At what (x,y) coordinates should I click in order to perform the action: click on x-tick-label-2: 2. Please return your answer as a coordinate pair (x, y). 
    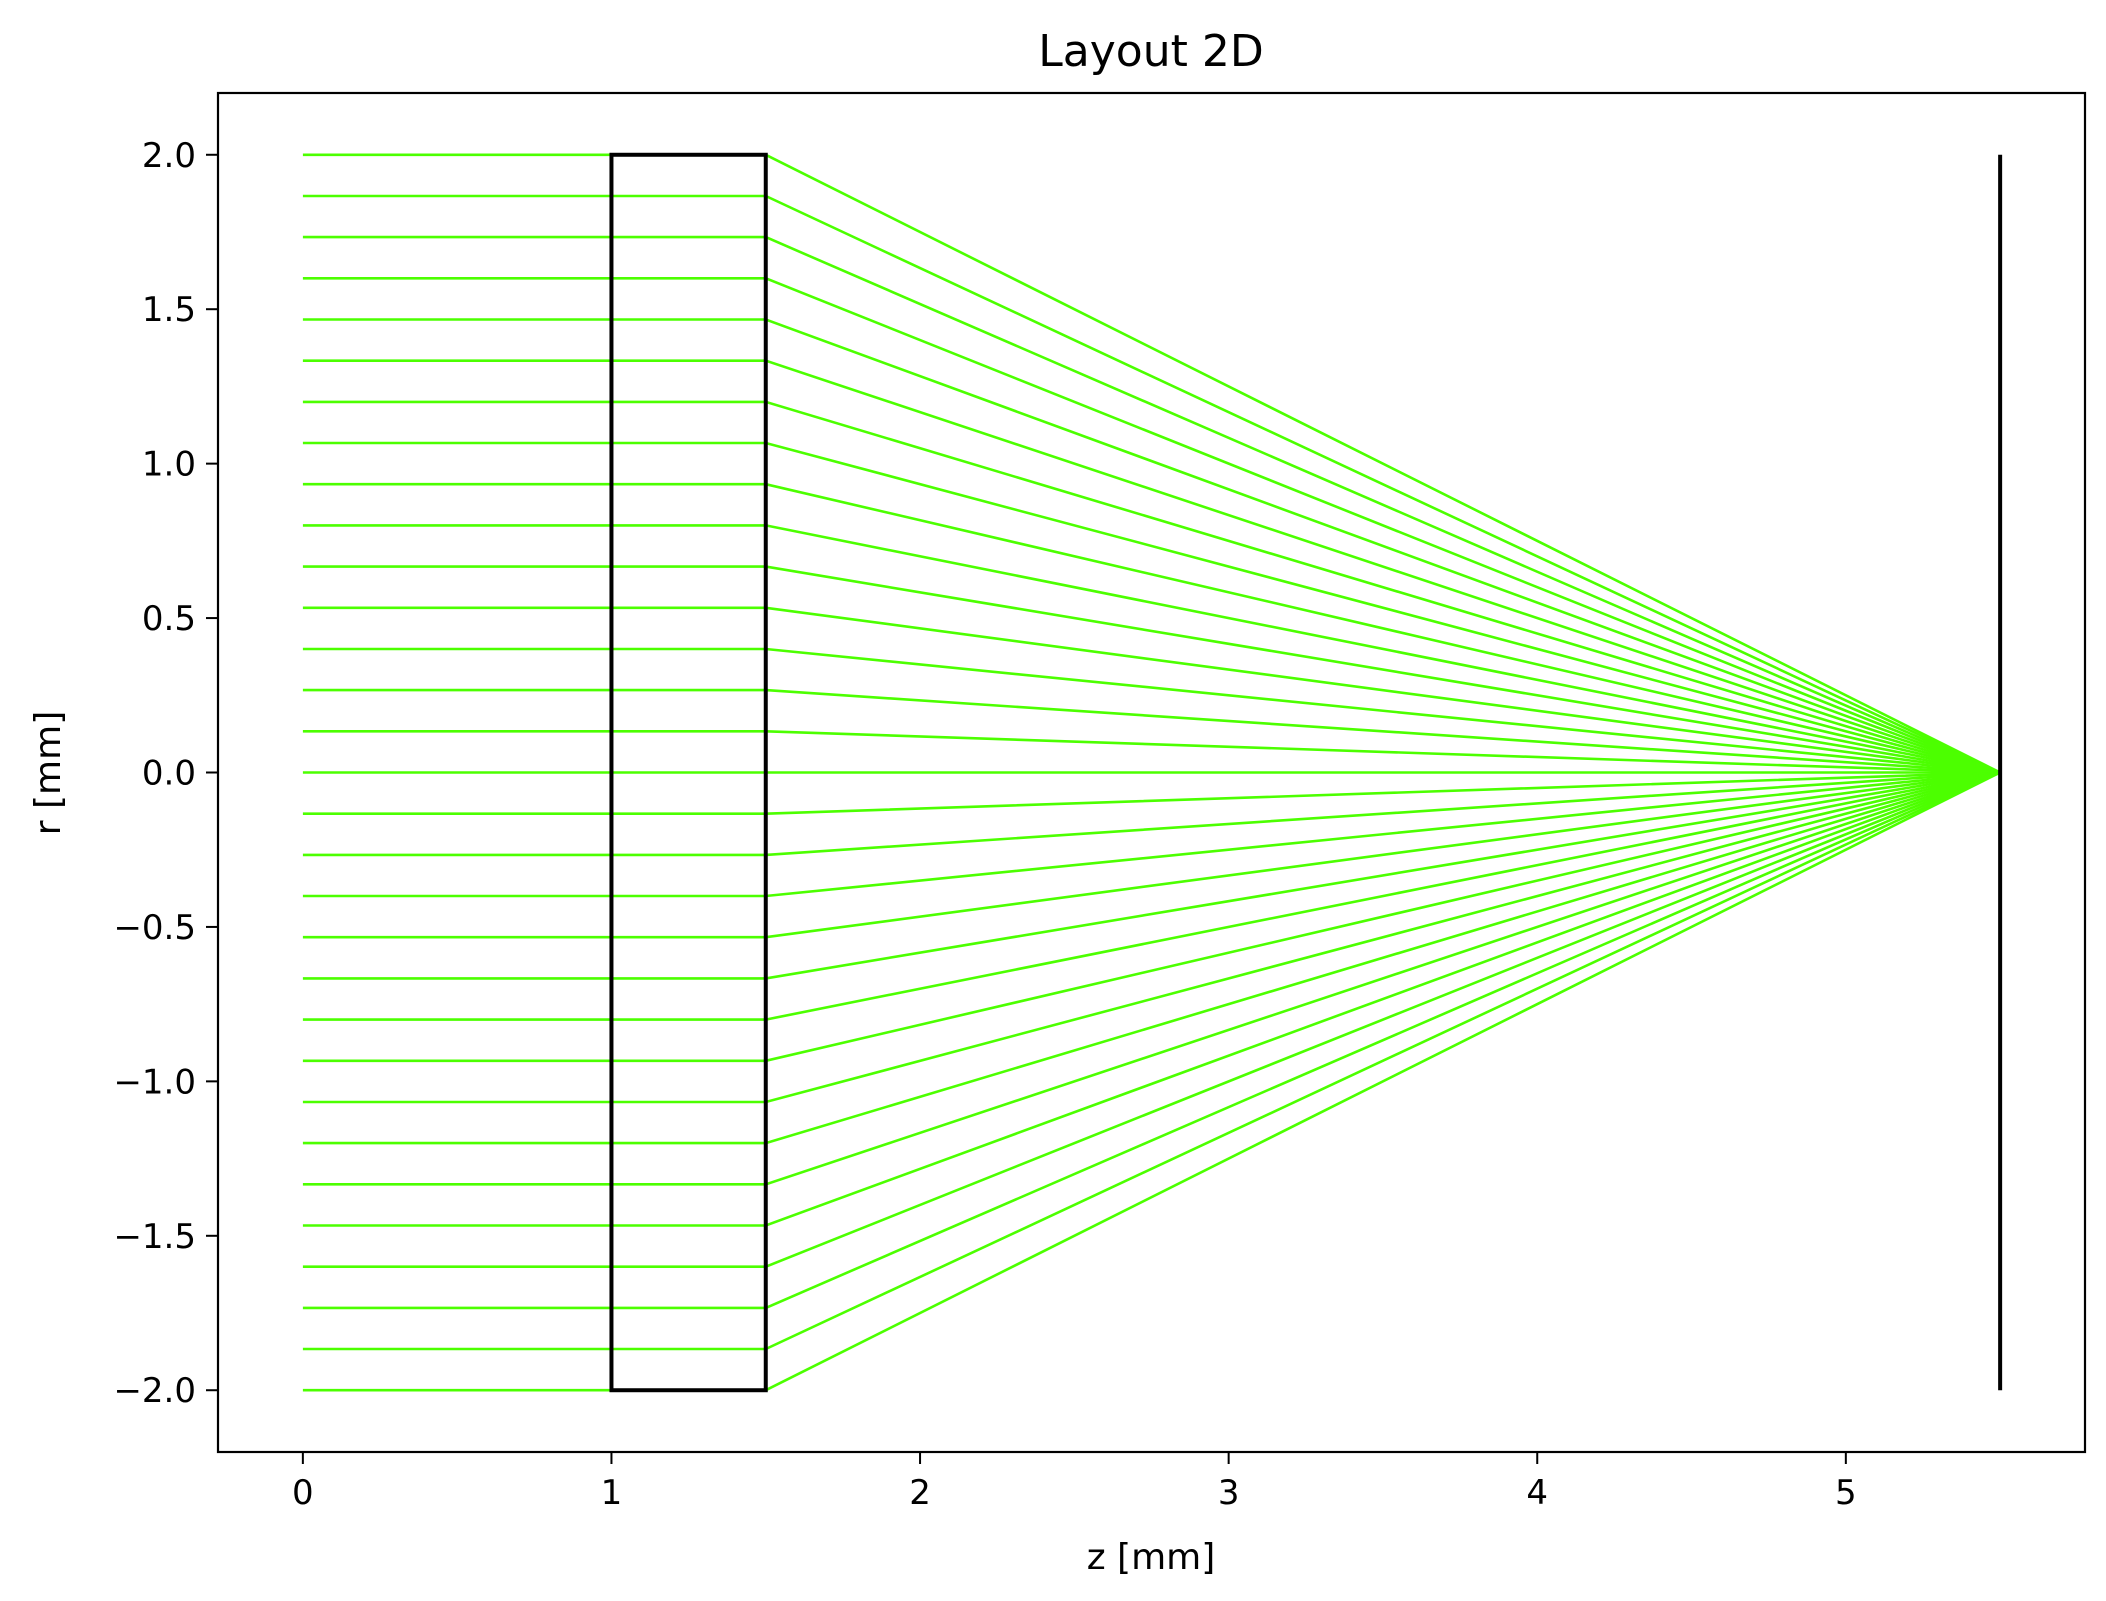
    Looking at the image, I should click on (920, 1493).